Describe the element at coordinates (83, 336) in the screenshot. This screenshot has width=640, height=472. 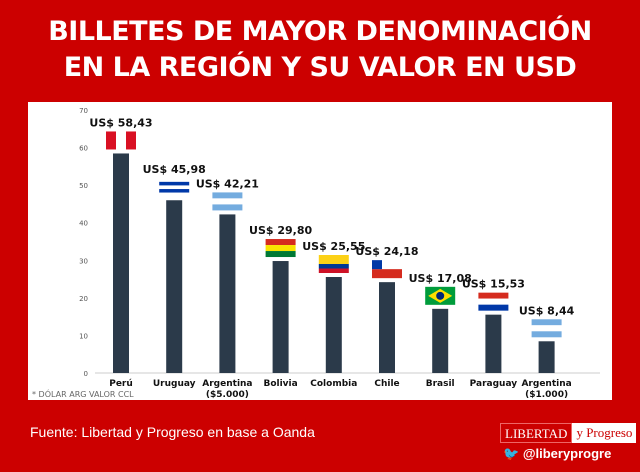
I see `y-tick-label: 10` at that location.